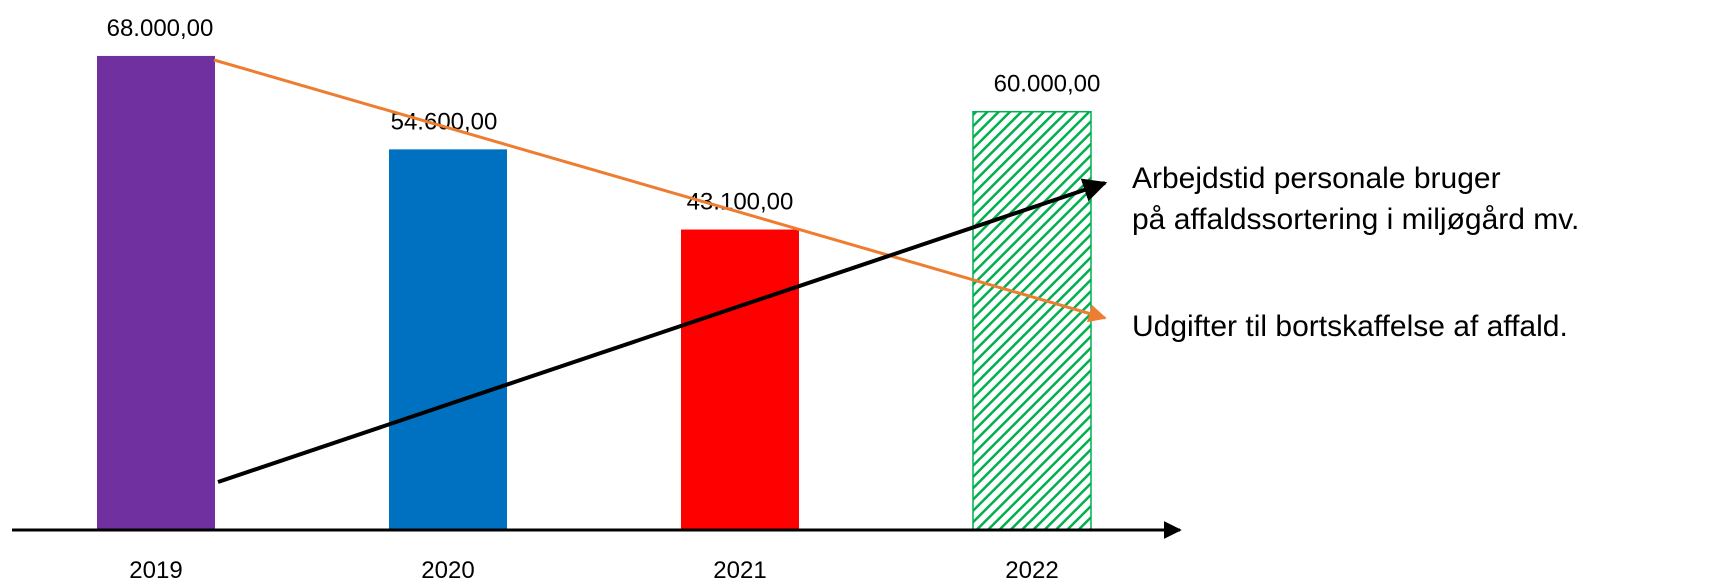 Image resolution: width=1721 pixels, height=584 pixels. Describe the element at coordinates (740, 379) in the screenshot. I see `bar-2021` at that location.